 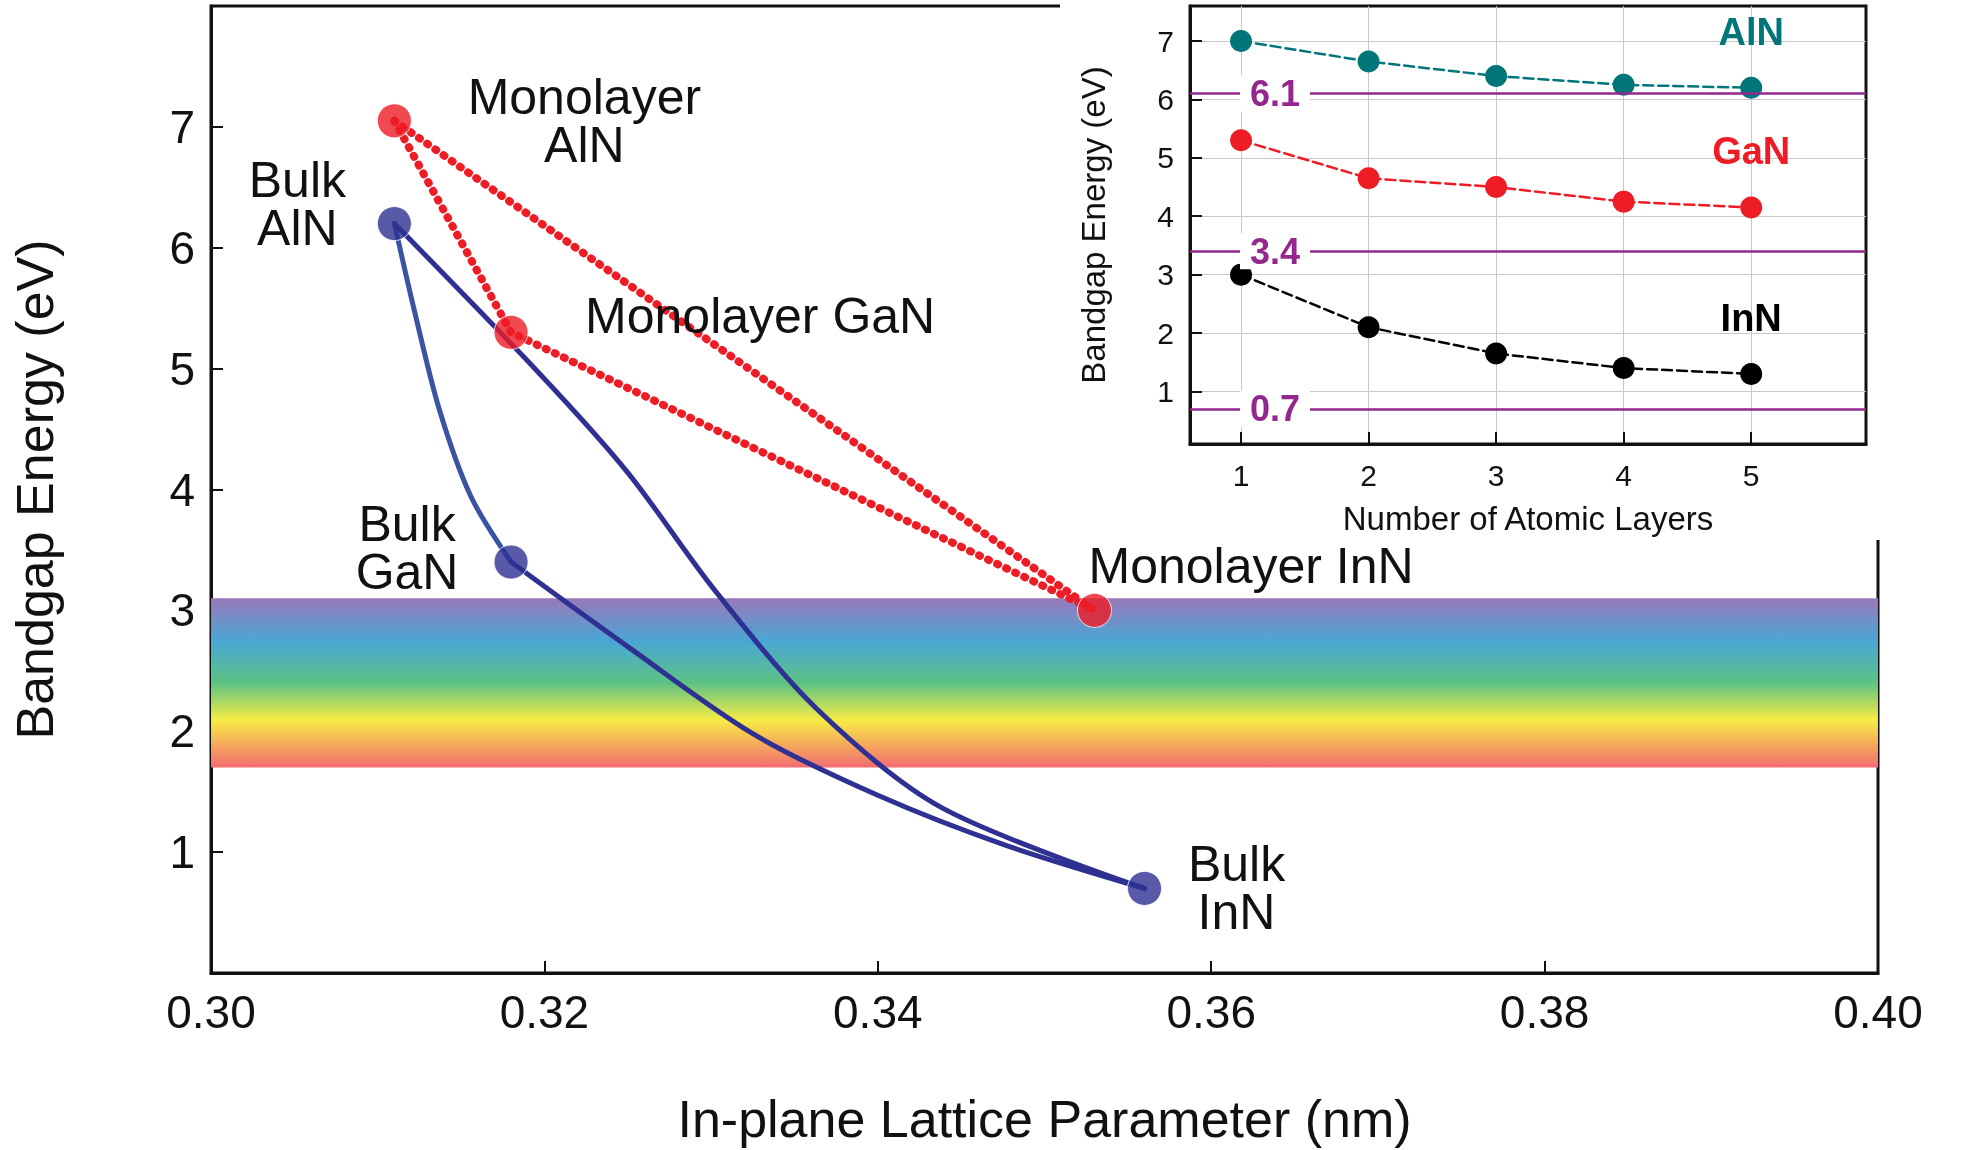 I want to click on x-tick-label: 2, so click(x=1368, y=475).